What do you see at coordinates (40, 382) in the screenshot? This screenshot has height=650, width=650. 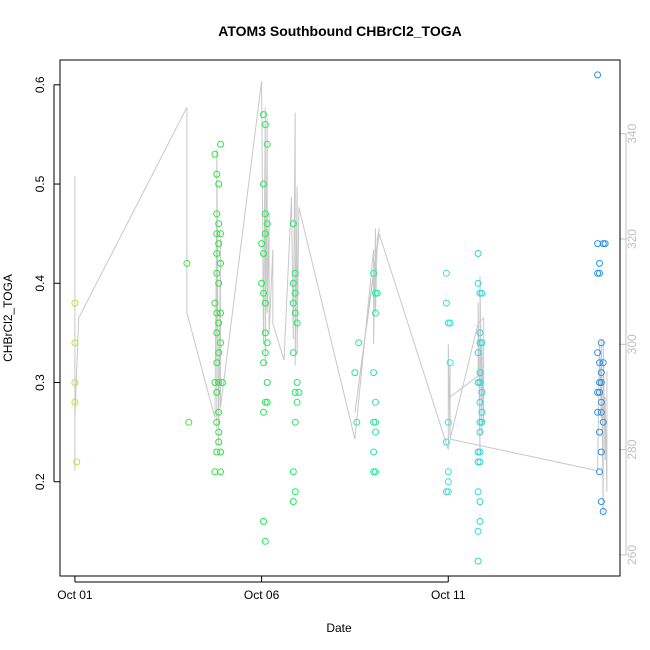 I see `y-tick-label: 0.3` at bounding box center [40, 382].